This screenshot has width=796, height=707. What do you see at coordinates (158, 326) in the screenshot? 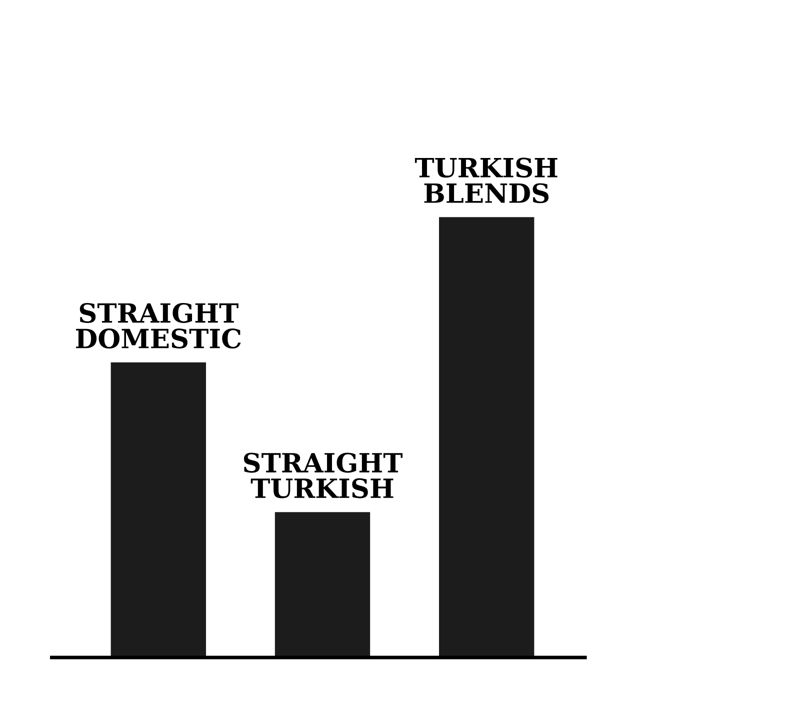
I see `x-tick-label: STRAIGHT DOMESTIC` at bounding box center [158, 326].